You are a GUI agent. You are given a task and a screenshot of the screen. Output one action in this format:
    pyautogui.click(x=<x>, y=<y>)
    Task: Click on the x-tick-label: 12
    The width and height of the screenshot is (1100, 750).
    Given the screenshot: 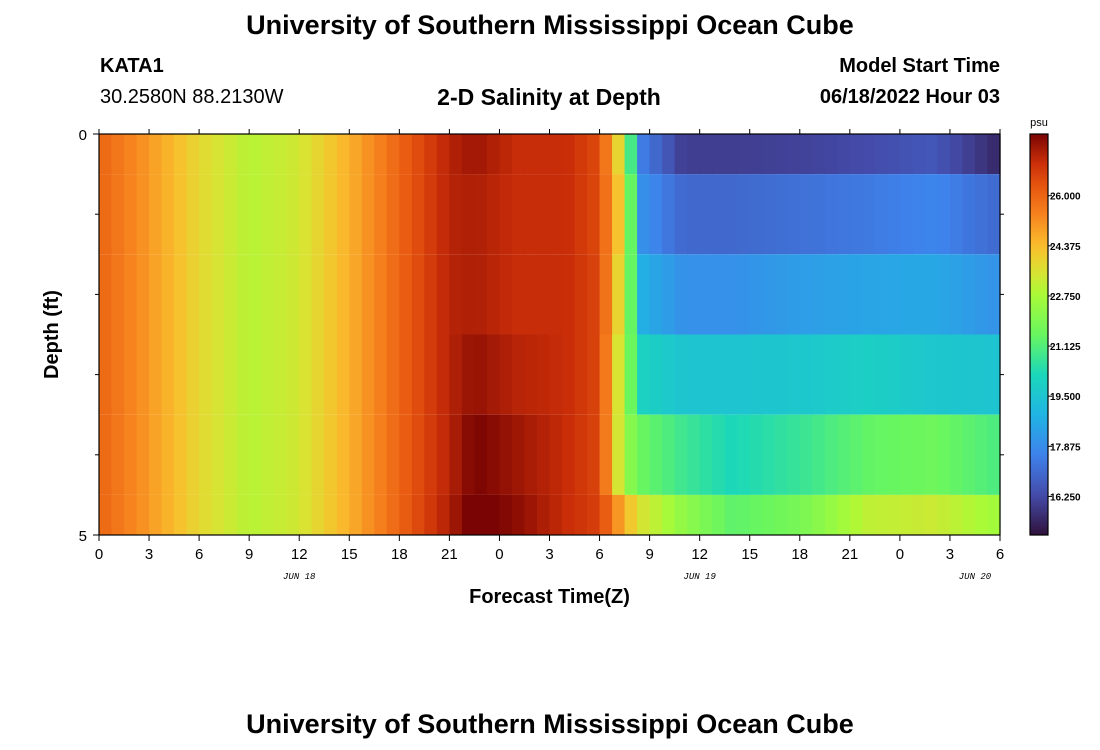 What is the action you would take?
    pyautogui.click(x=699, y=554)
    